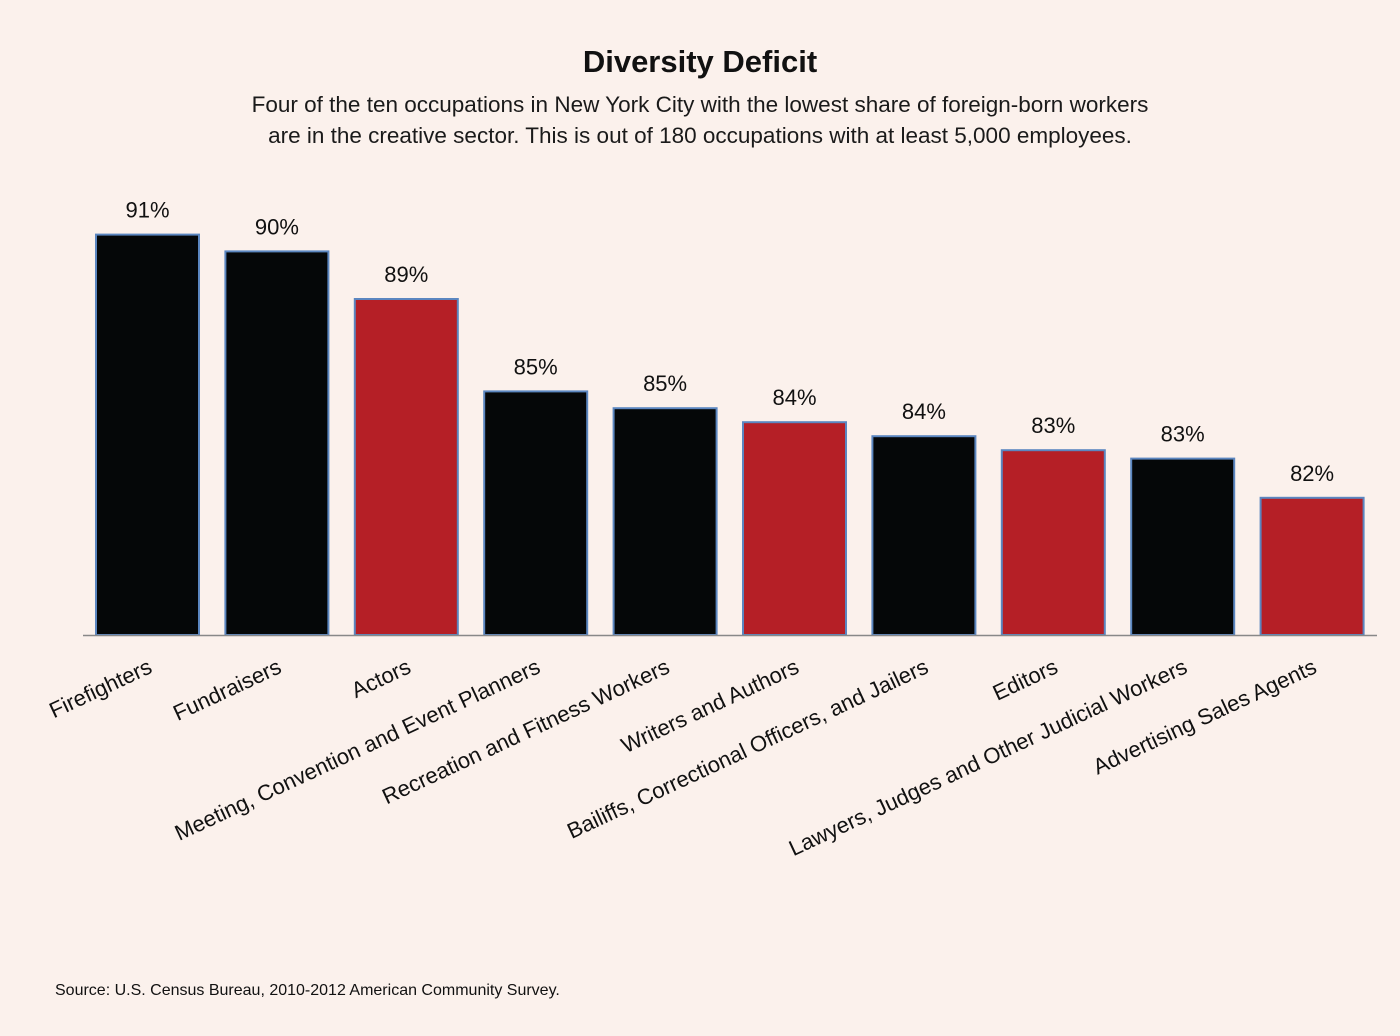 This screenshot has height=1036, width=1400. What do you see at coordinates (700, 61) in the screenshot?
I see `chart-title: Diversity Deficit` at bounding box center [700, 61].